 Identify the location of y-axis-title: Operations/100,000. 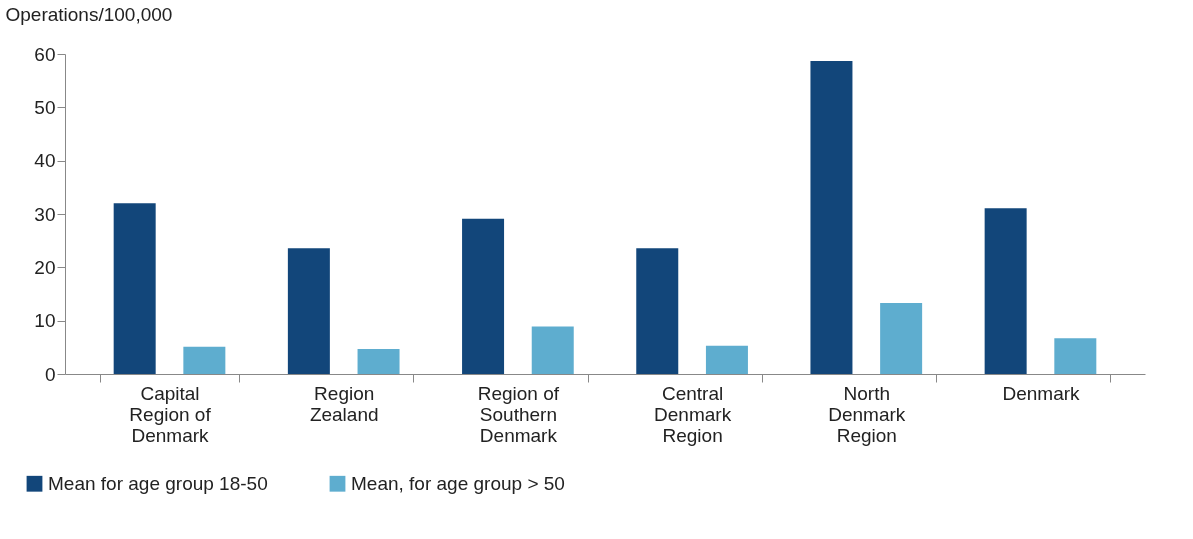
(89, 14).